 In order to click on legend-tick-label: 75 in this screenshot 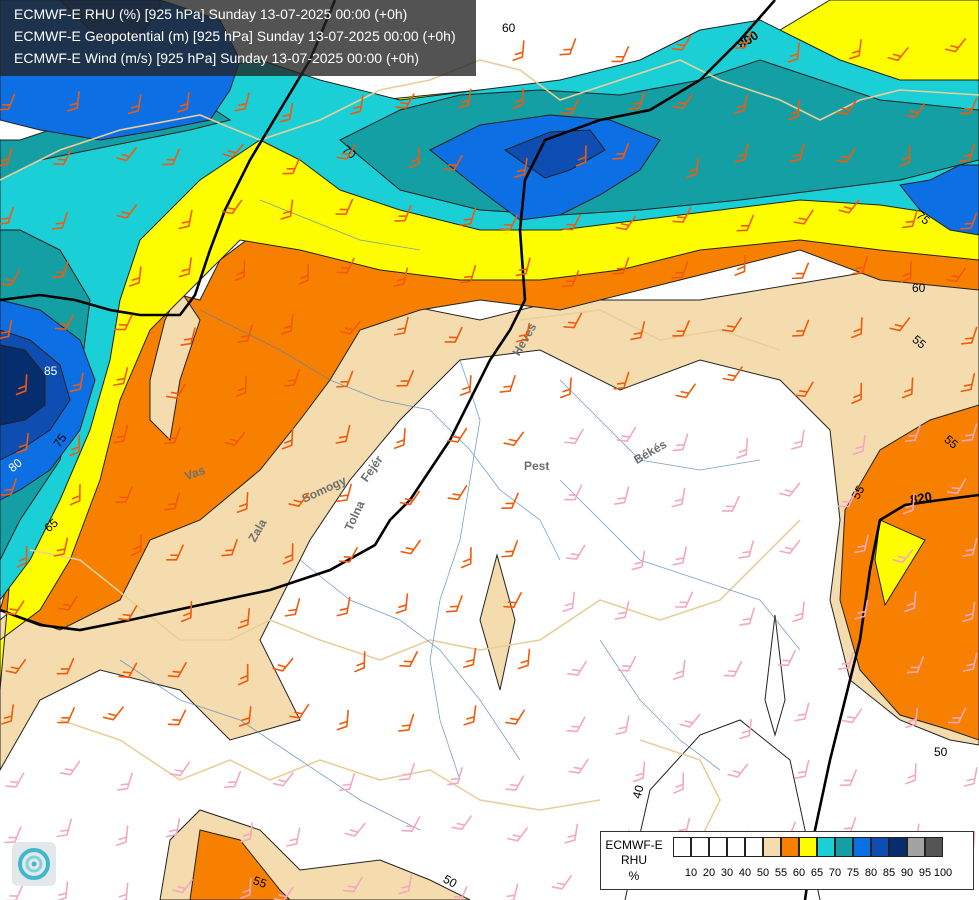, I will do `click(853, 873)`.